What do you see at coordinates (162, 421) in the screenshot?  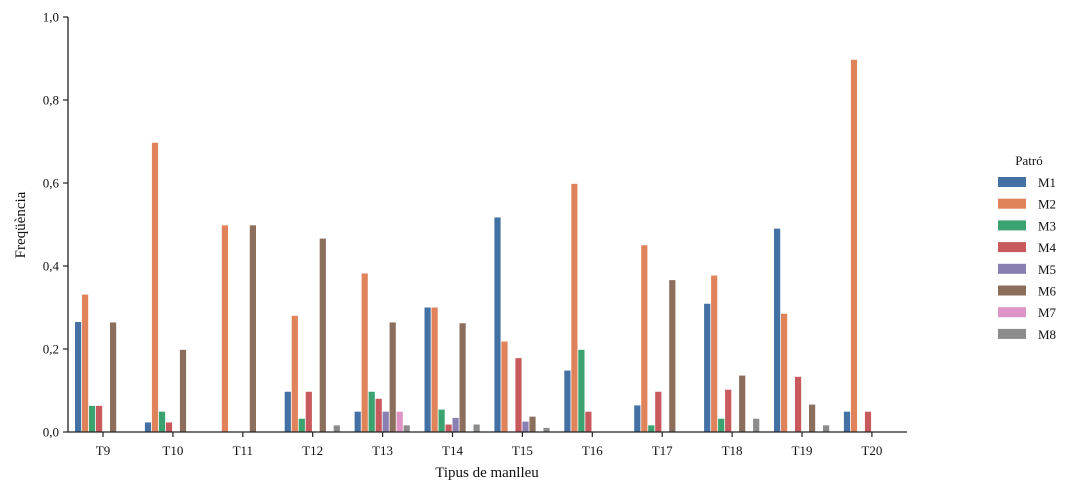 I see `bar-t10-m3` at bounding box center [162, 421].